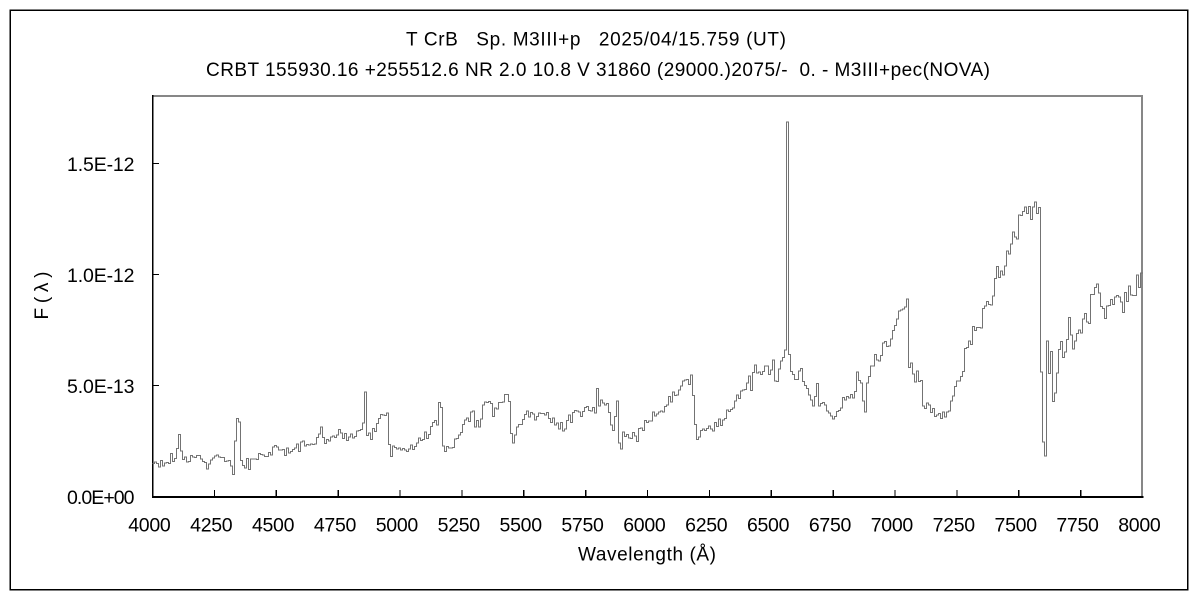 The height and width of the screenshot is (600, 1200). Describe the element at coordinates (335, 525) in the screenshot. I see `svg-text: 4750` at that location.